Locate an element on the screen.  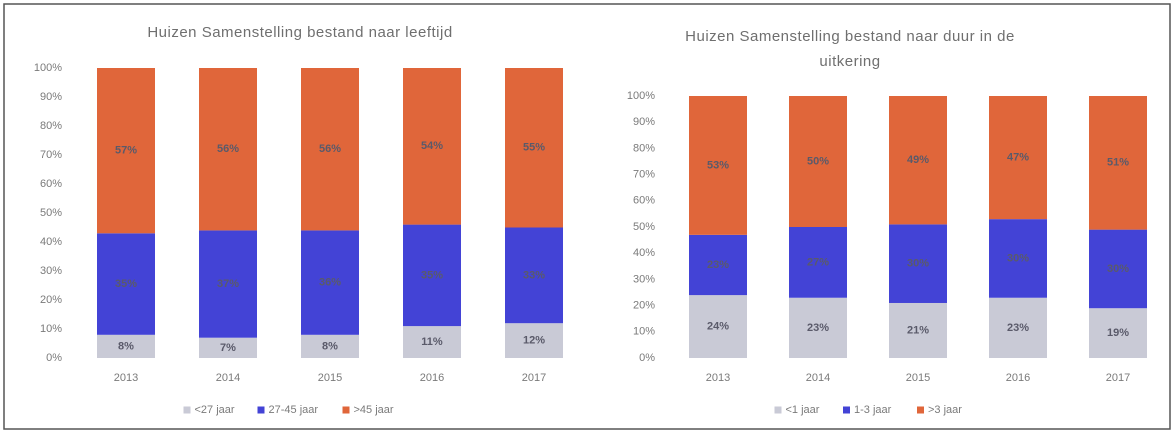
legend-label: 27-45 jaar is located at coordinates (294, 410).